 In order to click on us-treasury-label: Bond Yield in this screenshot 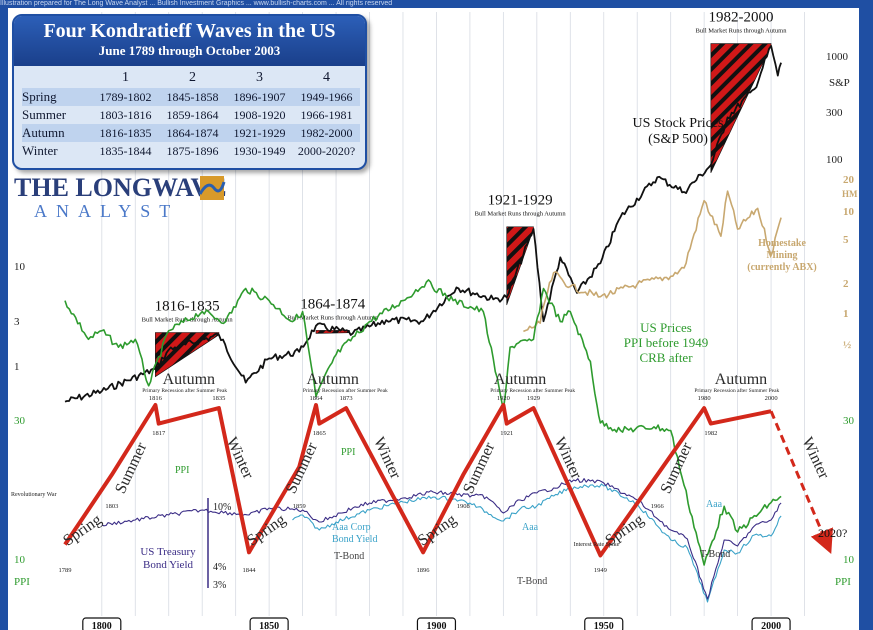, I will do `click(168, 565)`.